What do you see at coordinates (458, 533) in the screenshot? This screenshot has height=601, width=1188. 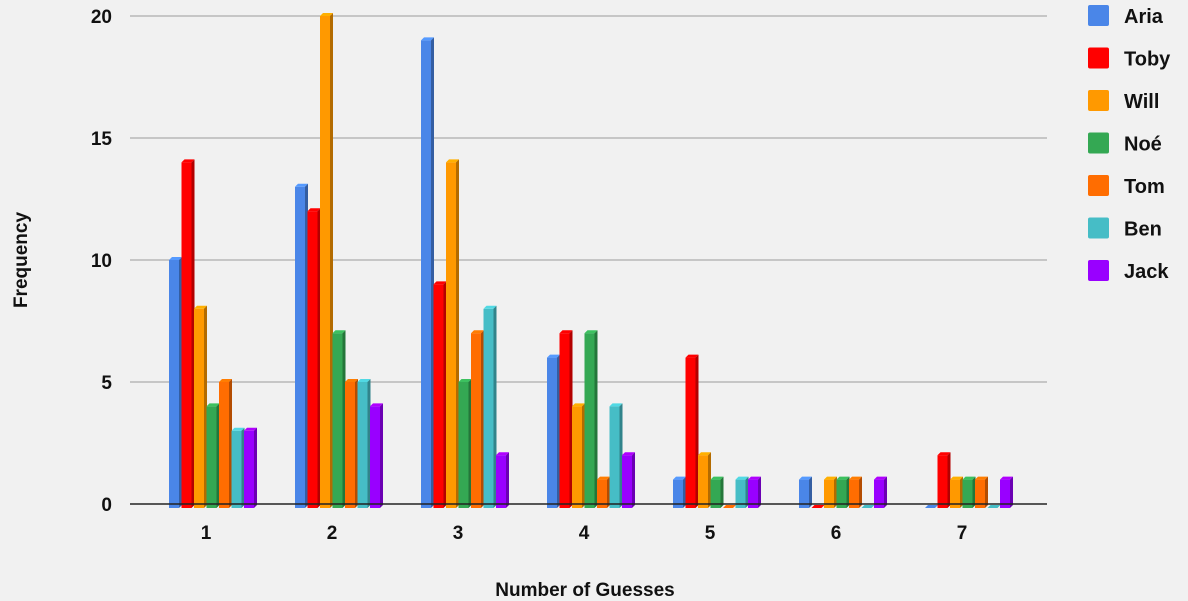 I see `x-tick-label: 3` at bounding box center [458, 533].